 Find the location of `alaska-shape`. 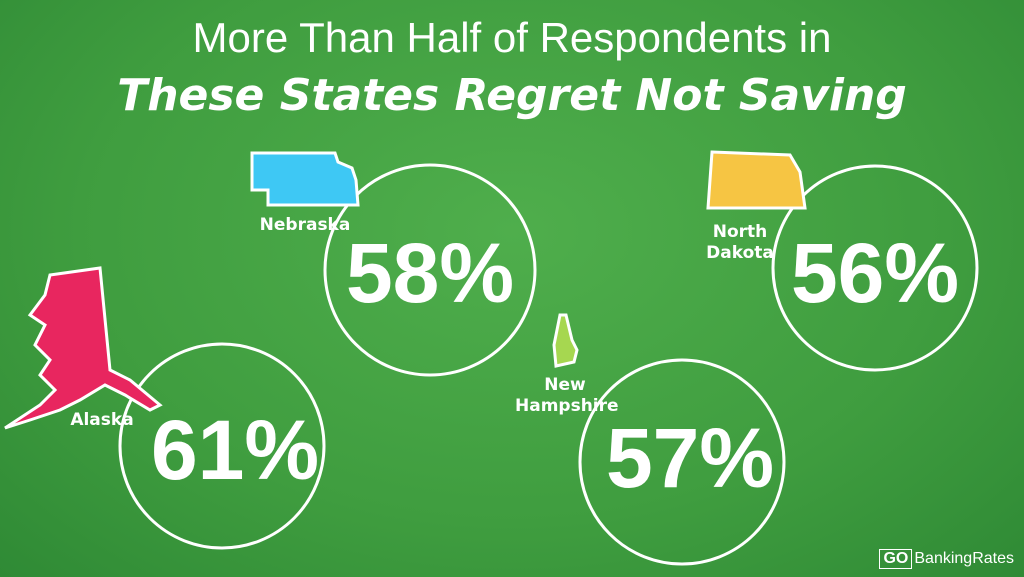

alaska-shape is located at coordinates (83, 348).